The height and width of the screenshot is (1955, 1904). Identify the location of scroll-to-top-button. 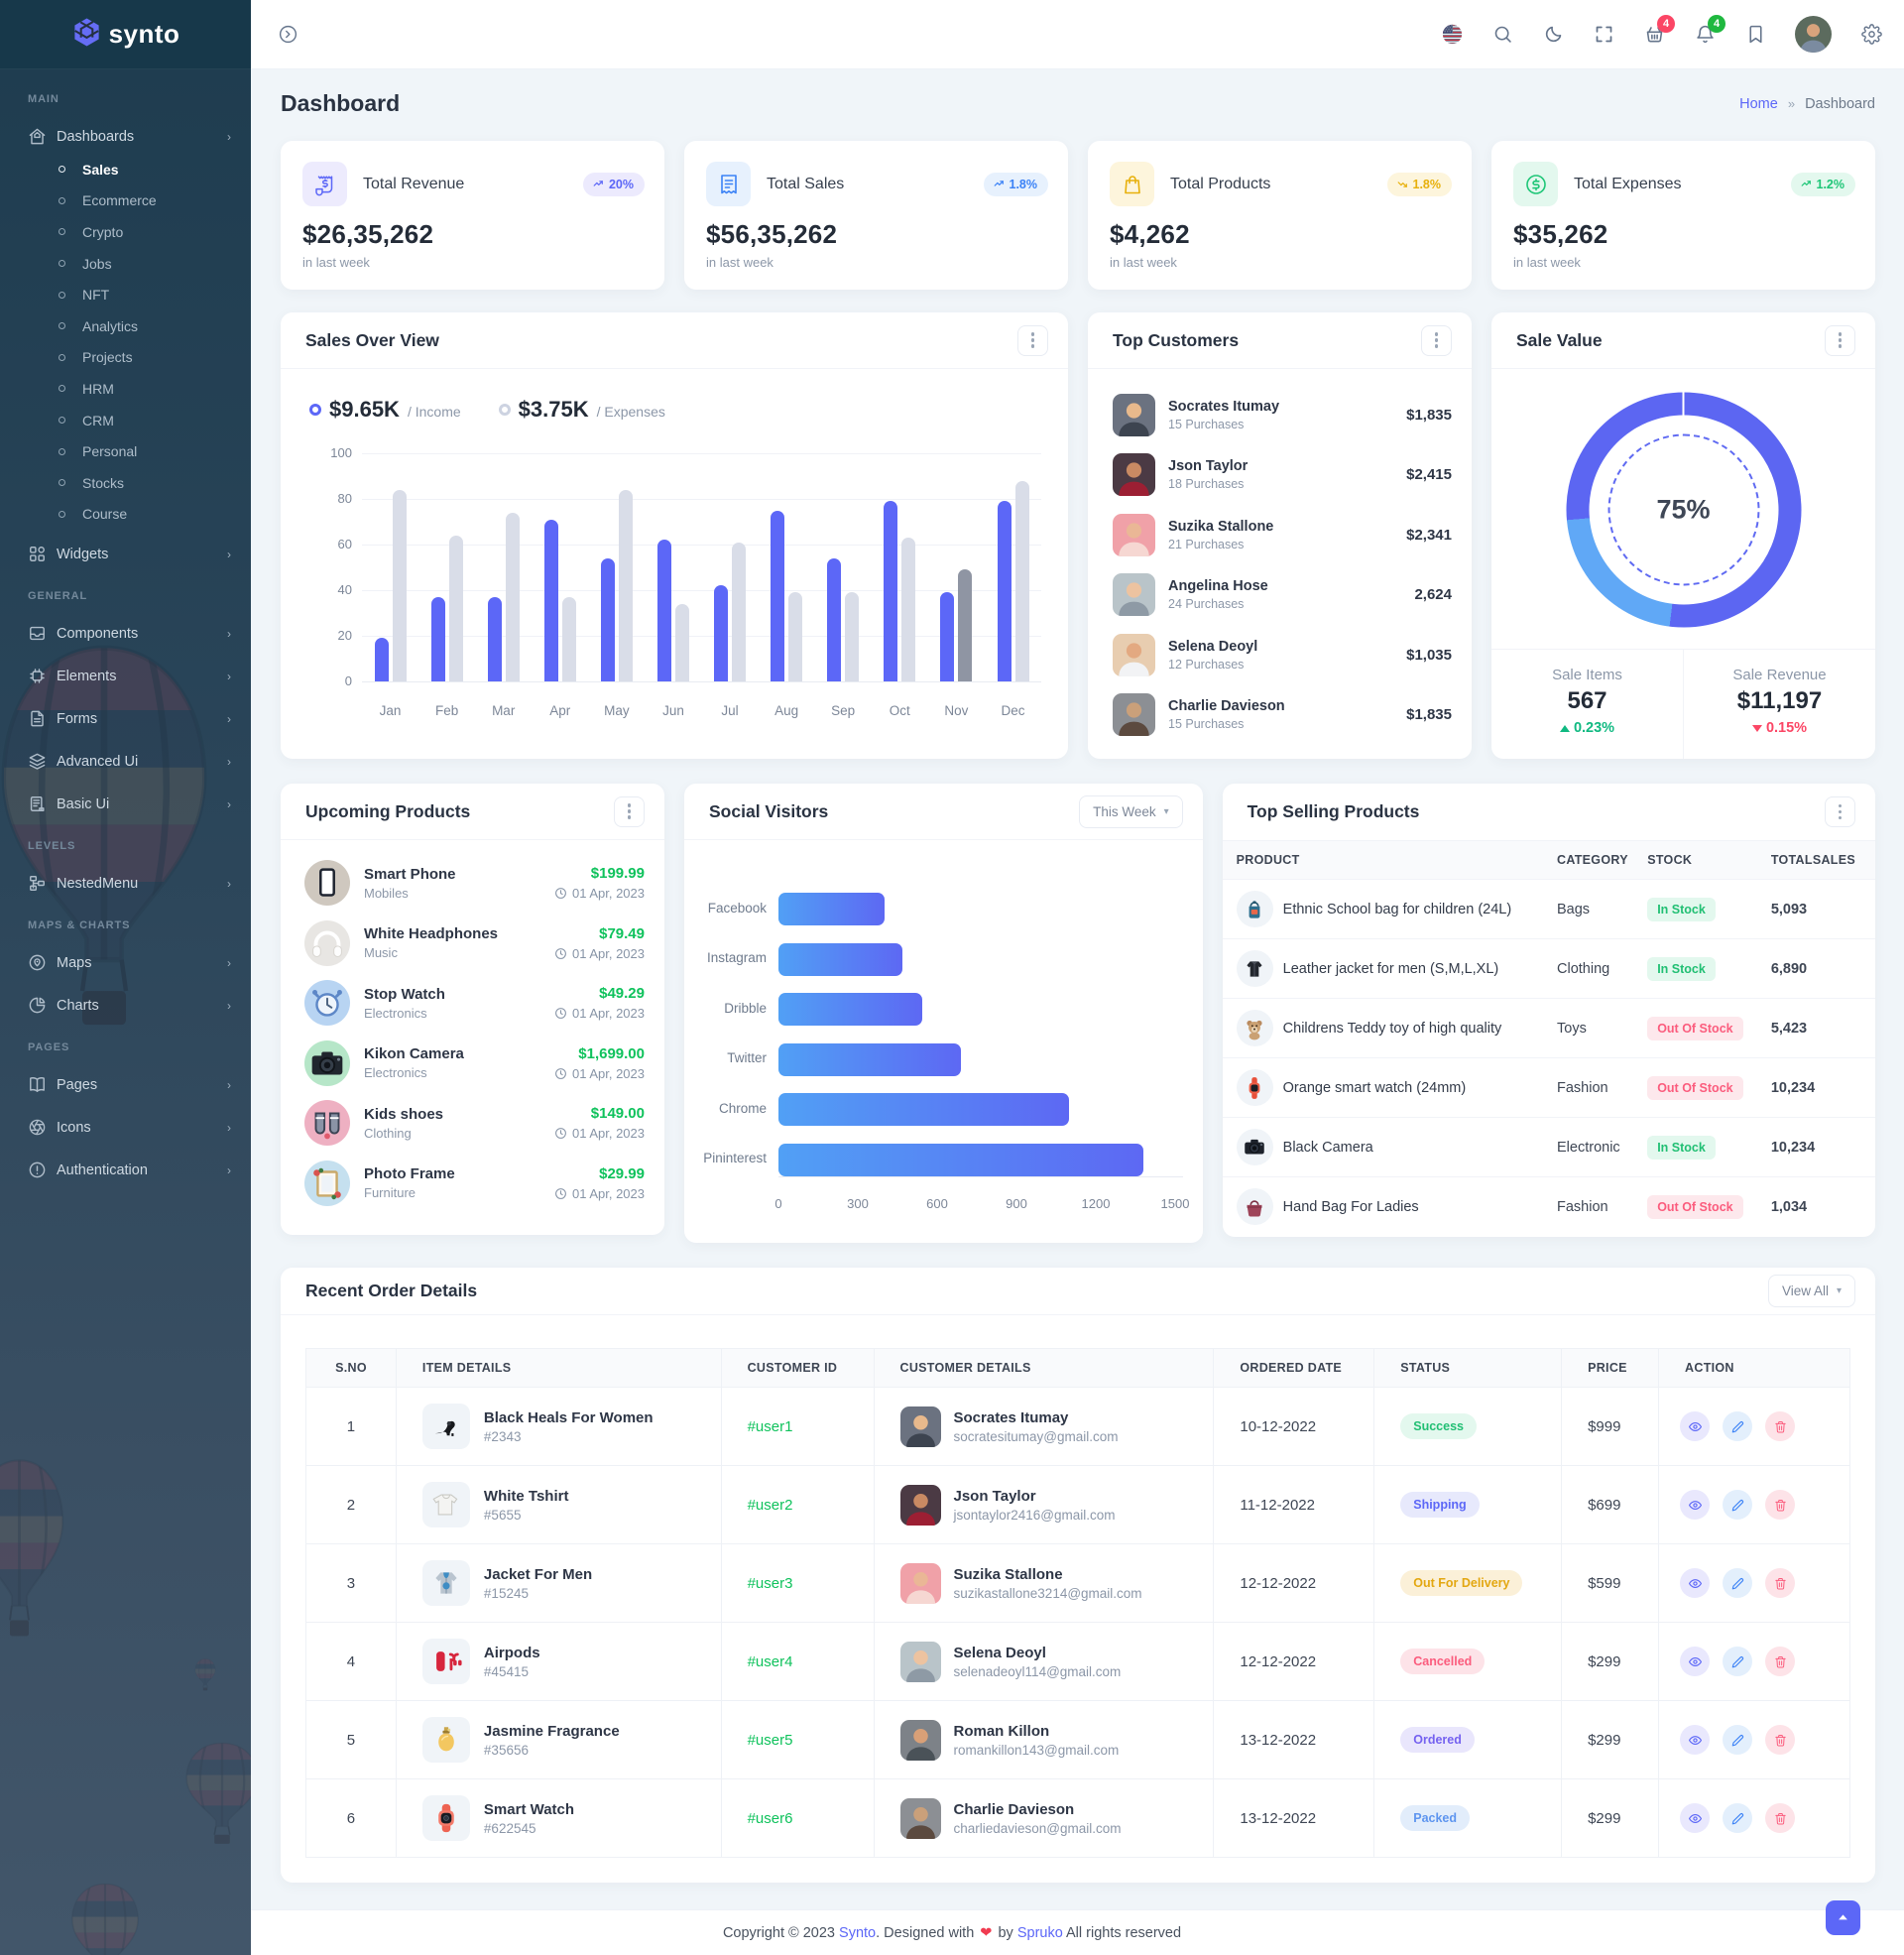
(1843, 1917).